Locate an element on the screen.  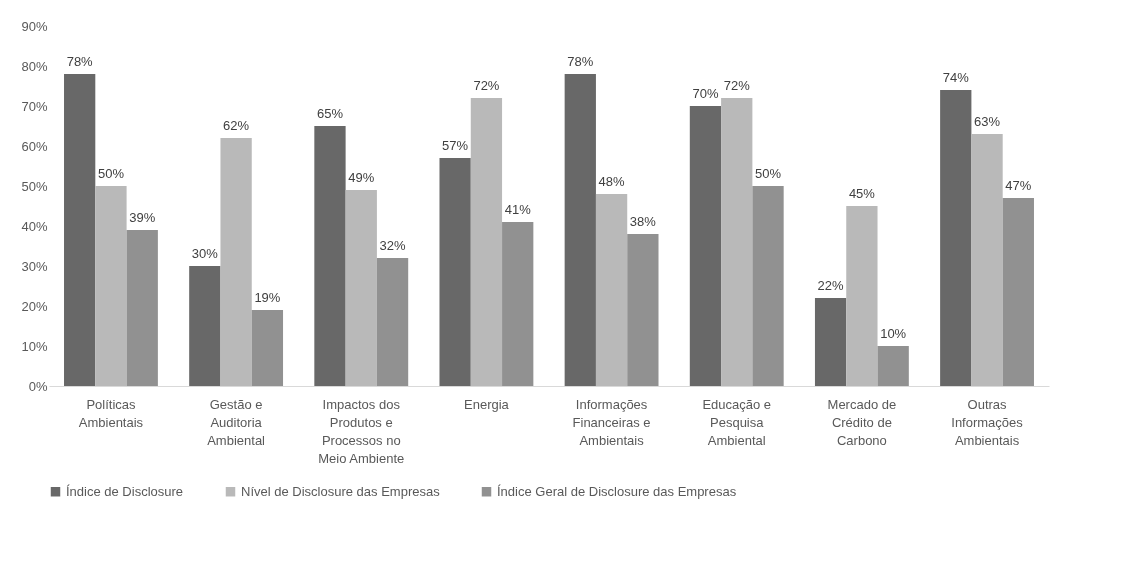
data-label: 32% is located at coordinates (392, 245).